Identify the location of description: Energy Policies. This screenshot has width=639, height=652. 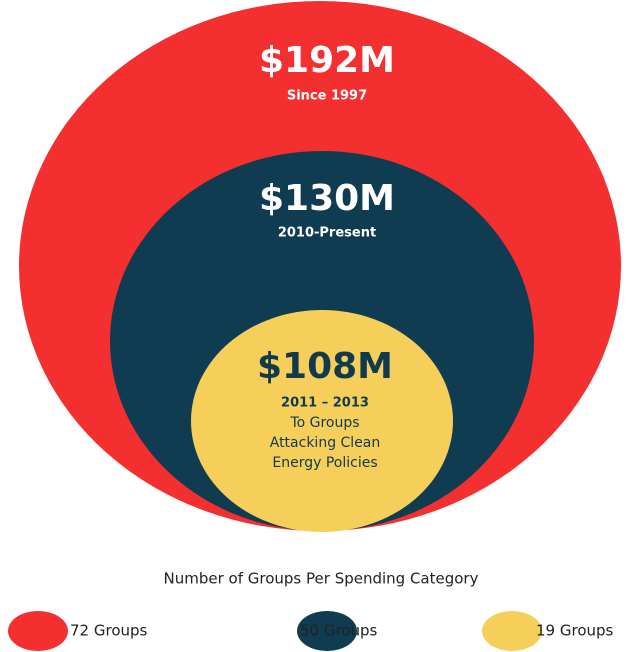
(324, 463).